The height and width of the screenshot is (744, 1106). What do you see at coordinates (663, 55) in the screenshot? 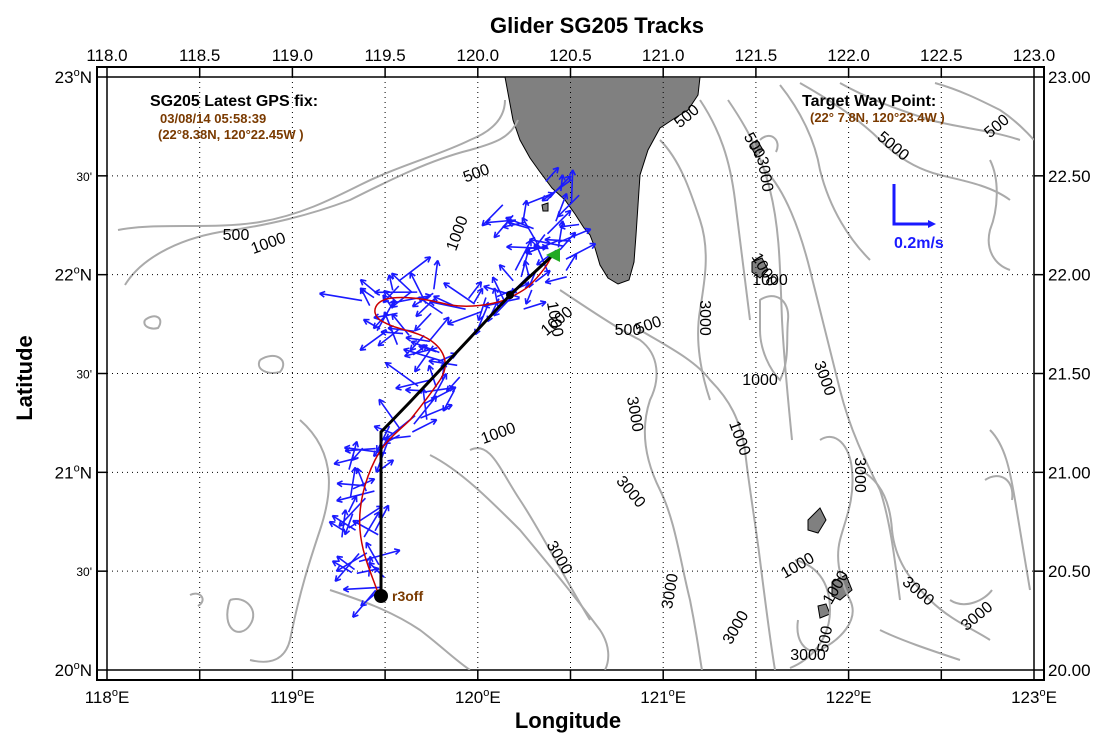
I see `top-tick-label: 121.0` at bounding box center [663, 55].